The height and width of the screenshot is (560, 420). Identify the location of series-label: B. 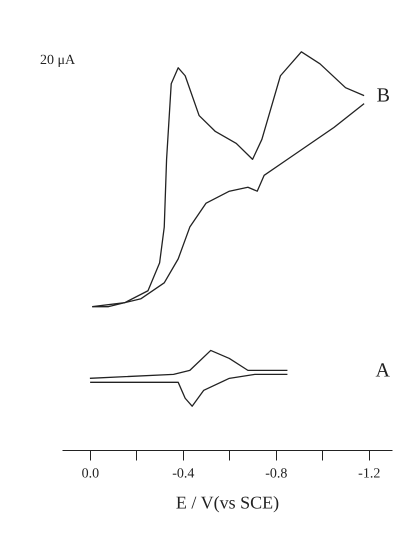
(383, 95).